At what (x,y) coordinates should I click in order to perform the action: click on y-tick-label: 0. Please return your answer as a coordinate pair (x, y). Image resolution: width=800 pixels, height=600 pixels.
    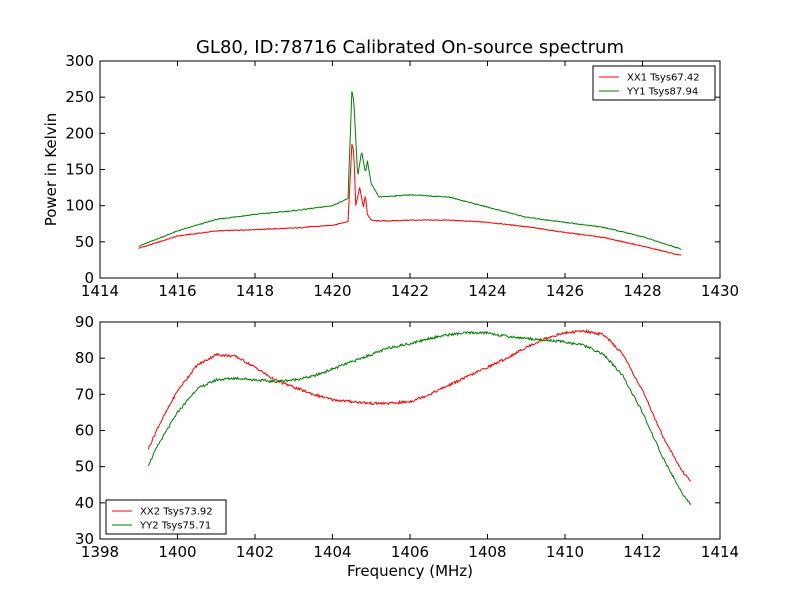
    Looking at the image, I should click on (89, 278).